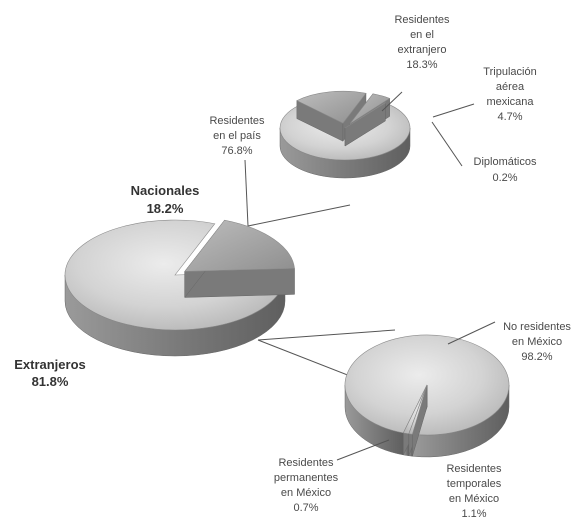 This screenshot has height=526, width=581. Describe the element at coordinates (365, 124) in the screenshot. I see `pie-slice-diplomaticos` at that location.